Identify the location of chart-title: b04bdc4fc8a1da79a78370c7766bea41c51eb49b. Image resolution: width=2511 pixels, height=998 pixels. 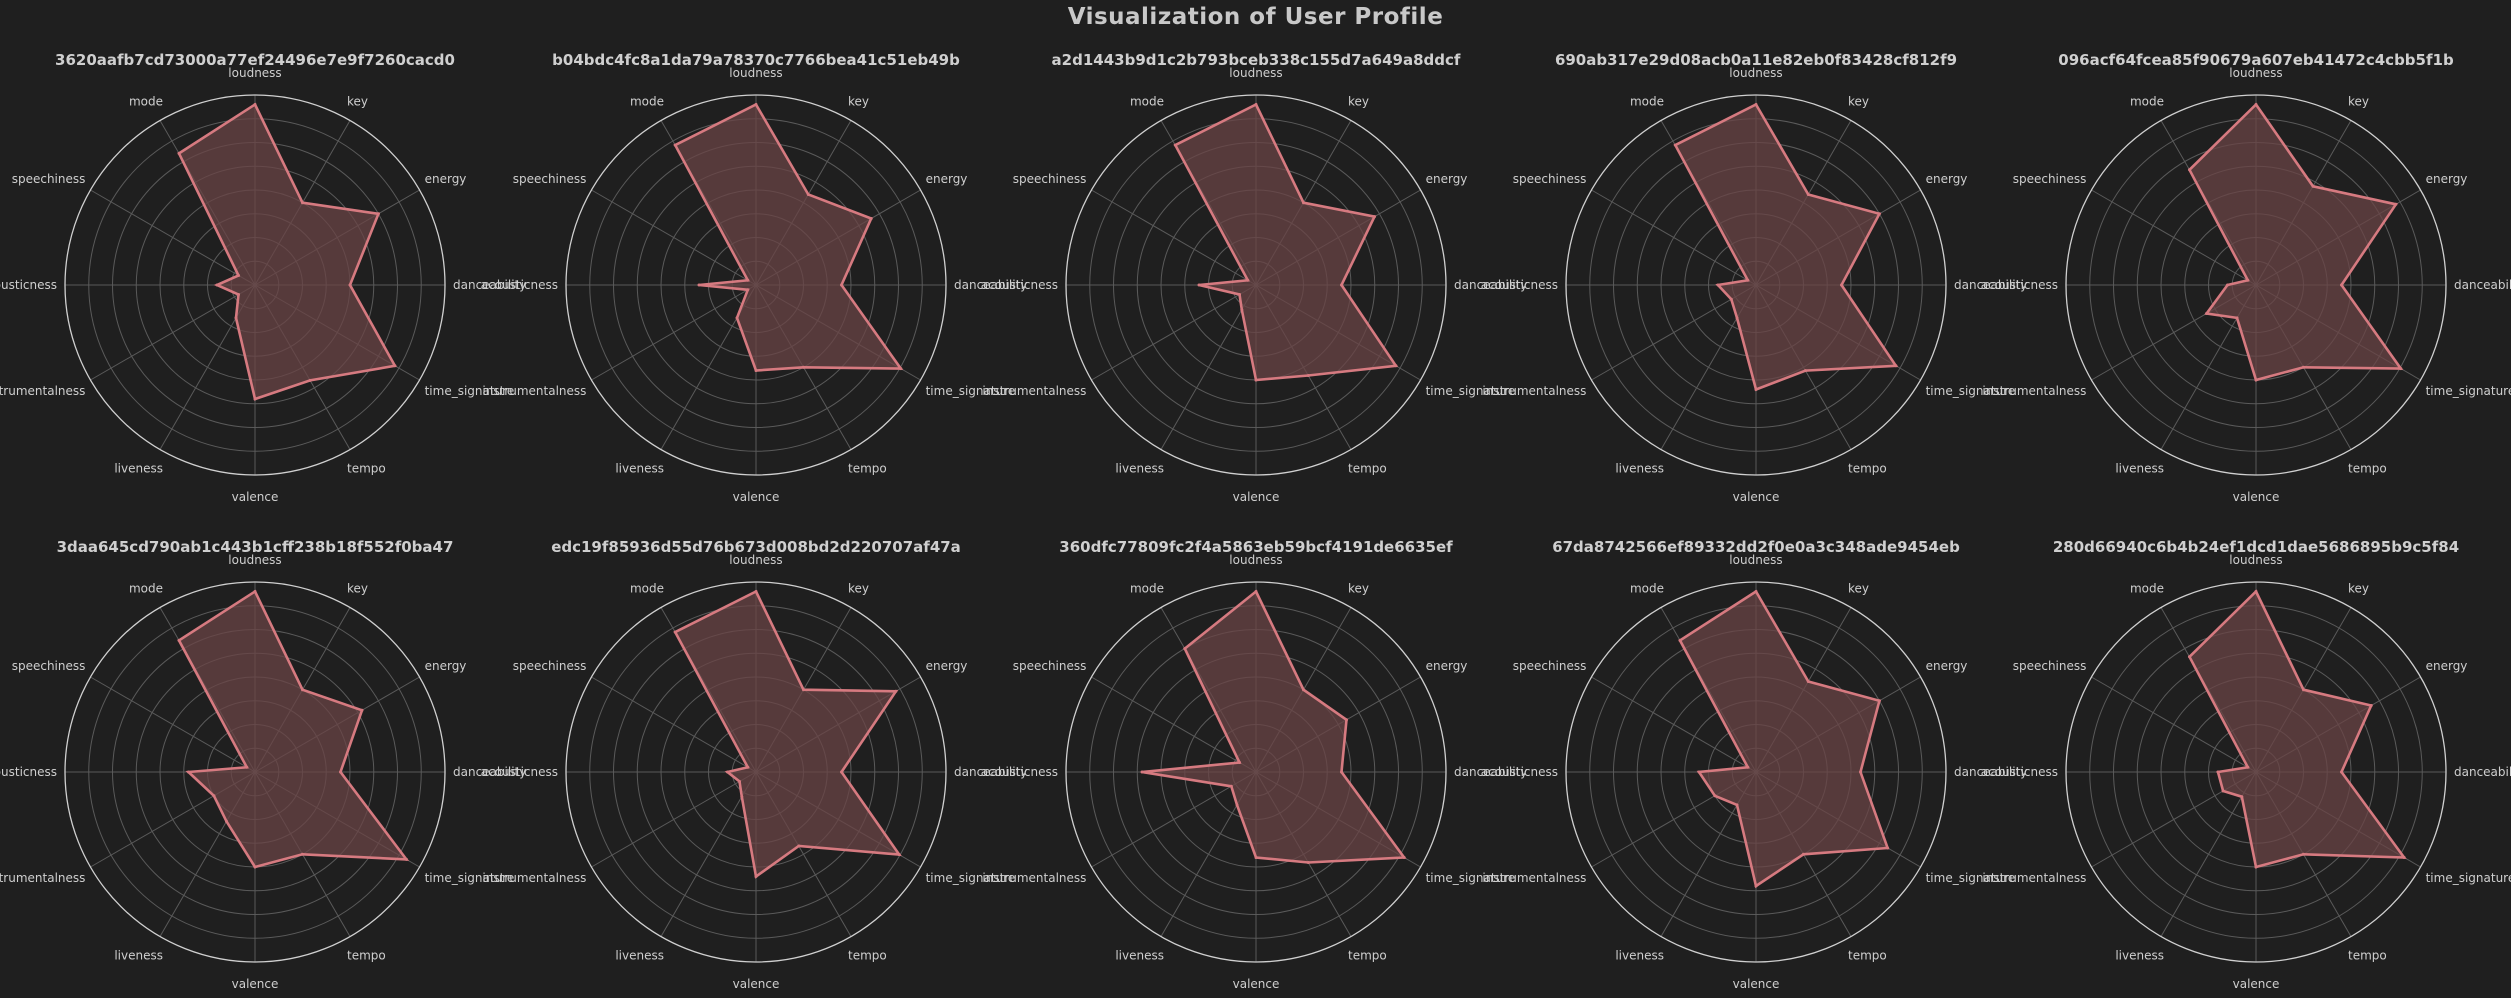
(756, 60).